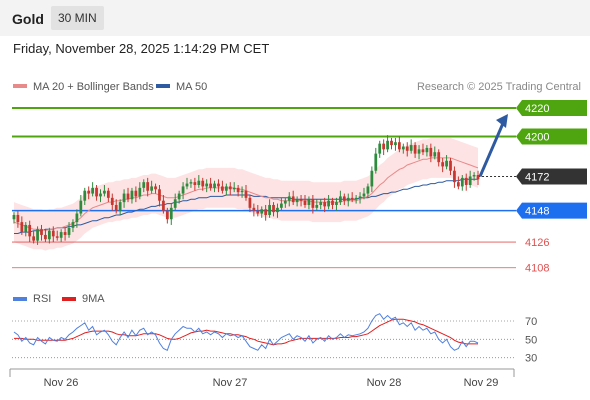 The width and height of the screenshot is (590, 400). What do you see at coordinates (61, 383) in the screenshot?
I see `x-tick-nov-26: Nov 26` at bounding box center [61, 383].